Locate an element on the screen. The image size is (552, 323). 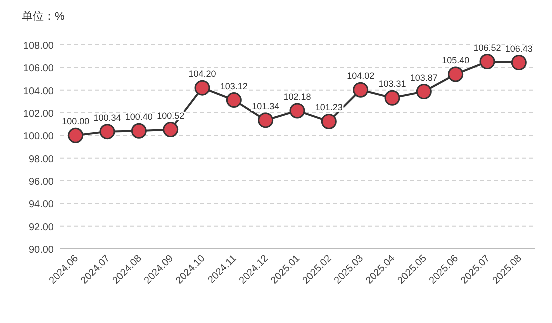
y-axis-title: 单位：% is located at coordinates (43, 16).